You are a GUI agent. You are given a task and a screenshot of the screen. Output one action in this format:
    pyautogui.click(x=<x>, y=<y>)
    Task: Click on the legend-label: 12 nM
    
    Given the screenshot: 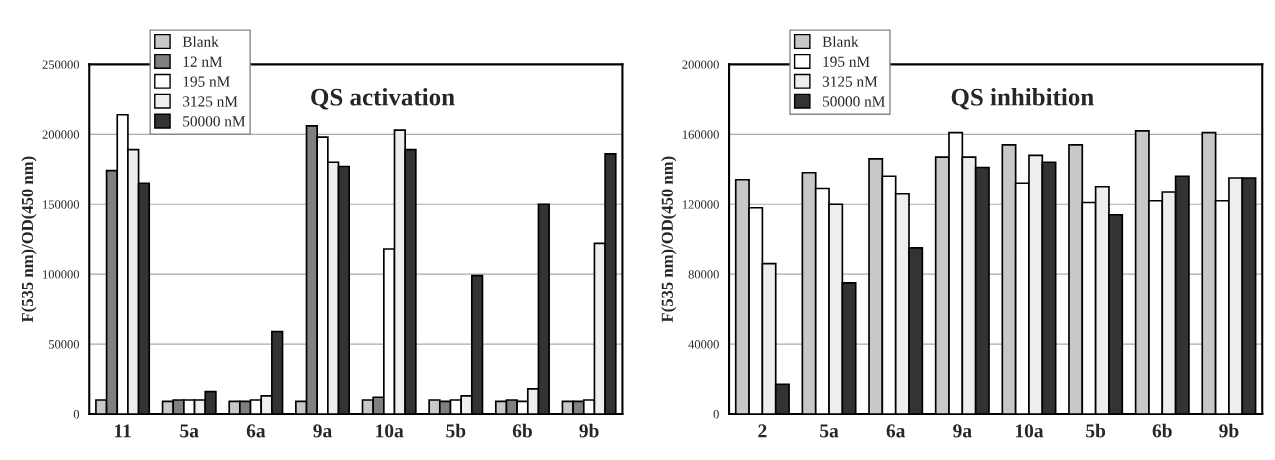 What is the action you would take?
    pyautogui.click(x=203, y=61)
    